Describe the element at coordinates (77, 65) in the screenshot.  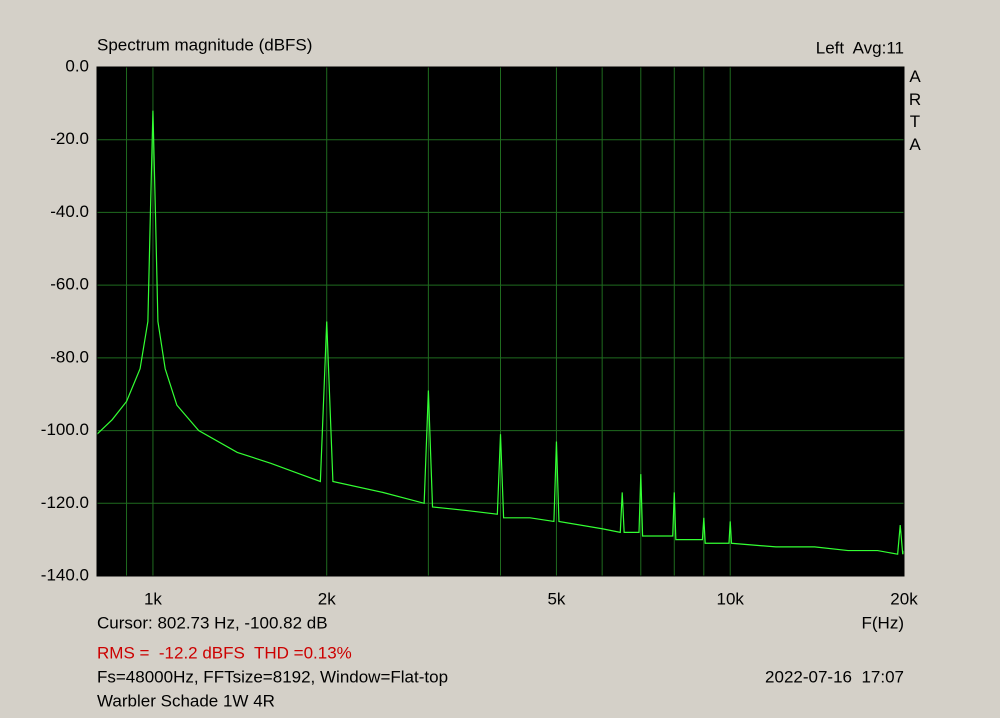
I see `y-tick-label: 0.0` at that location.